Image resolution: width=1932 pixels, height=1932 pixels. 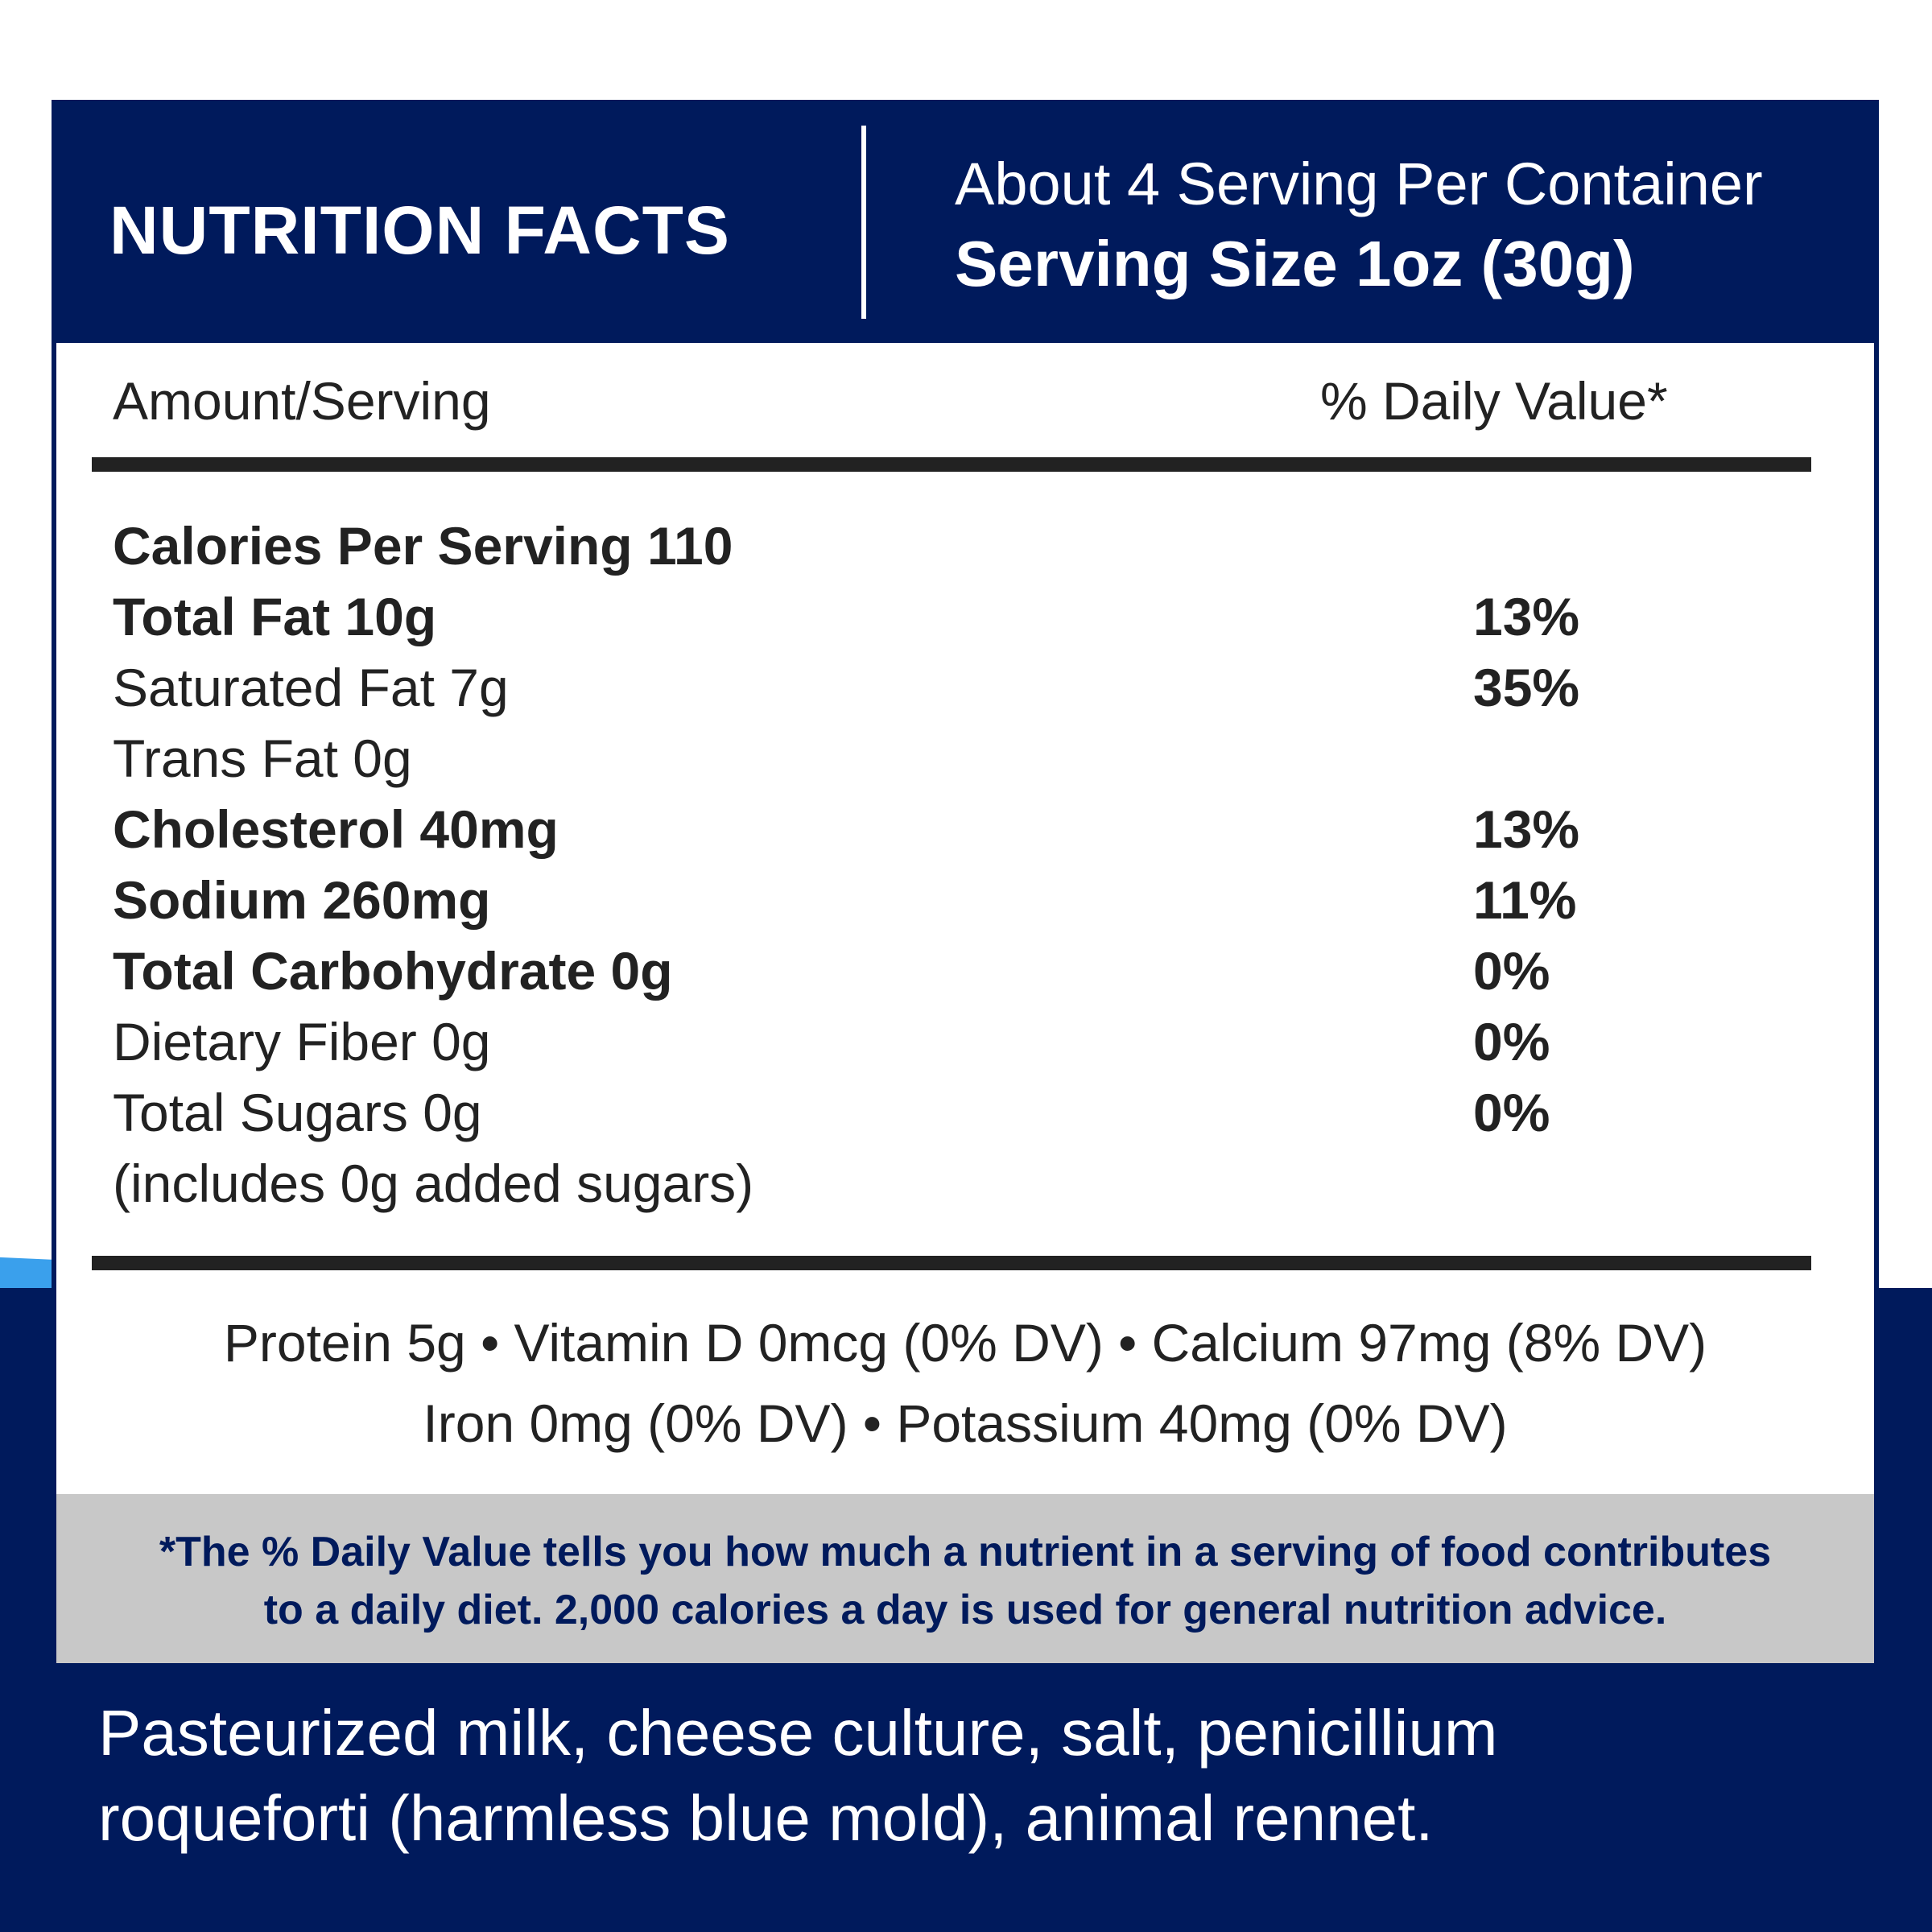 I want to click on serving-size: Serving Size 1oz (30g), so click(x=1295, y=263).